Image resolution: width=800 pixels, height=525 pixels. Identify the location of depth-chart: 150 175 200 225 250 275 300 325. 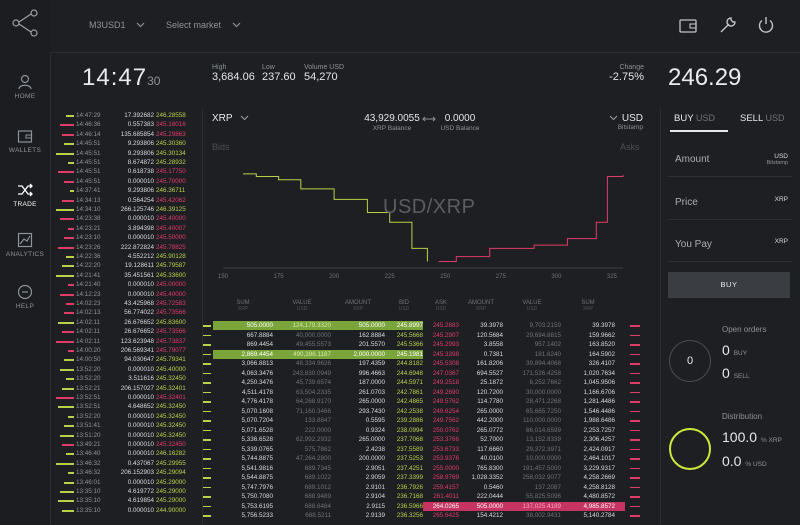
(421, 226).